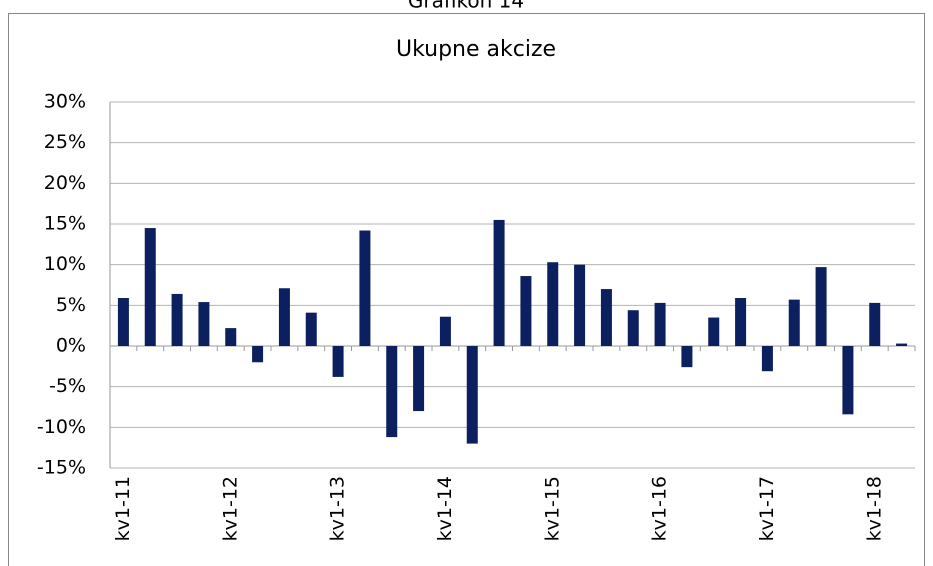 The height and width of the screenshot is (566, 933). What do you see at coordinates (61, 427) in the screenshot?
I see `y-tick-label: -10%` at bounding box center [61, 427].